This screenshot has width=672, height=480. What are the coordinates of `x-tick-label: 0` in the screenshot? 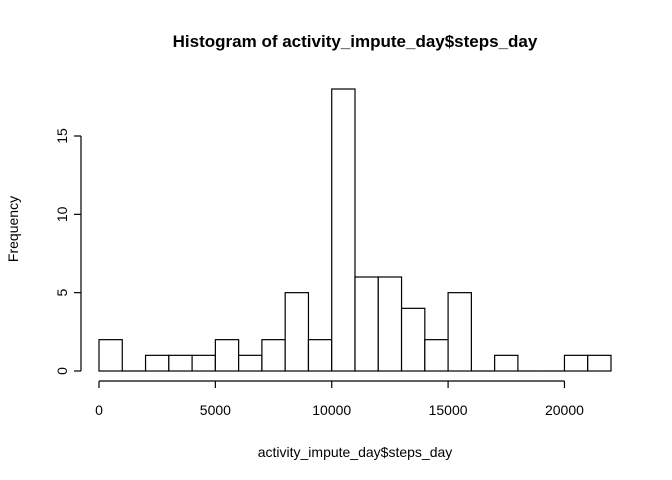 It's located at (99, 410).